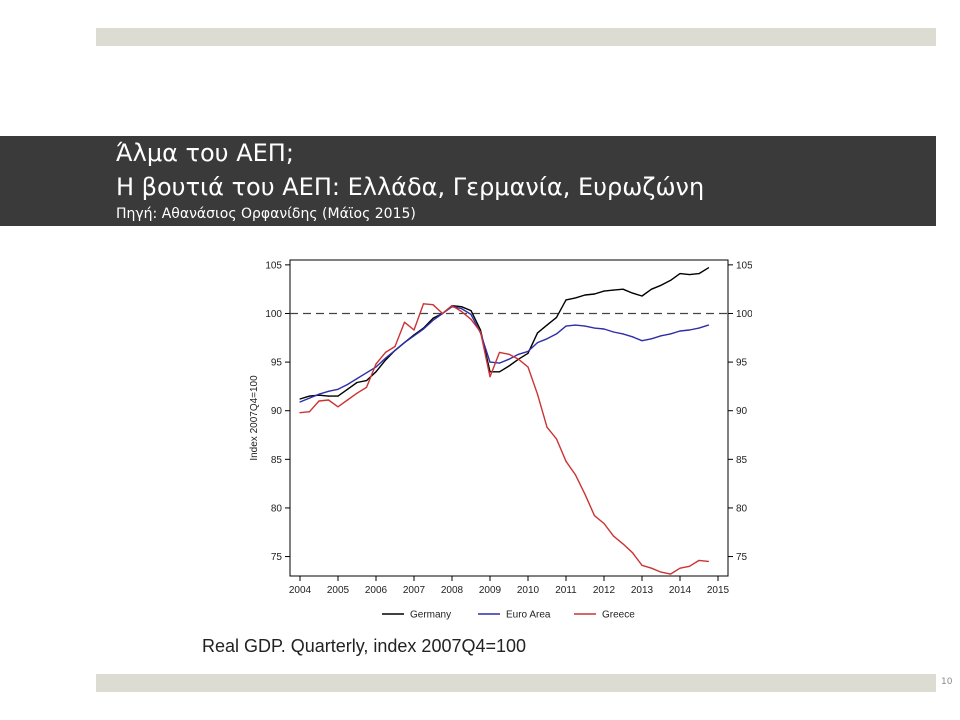 This screenshot has width=960, height=720. I want to click on x-tick-label: 2006, so click(376, 590).